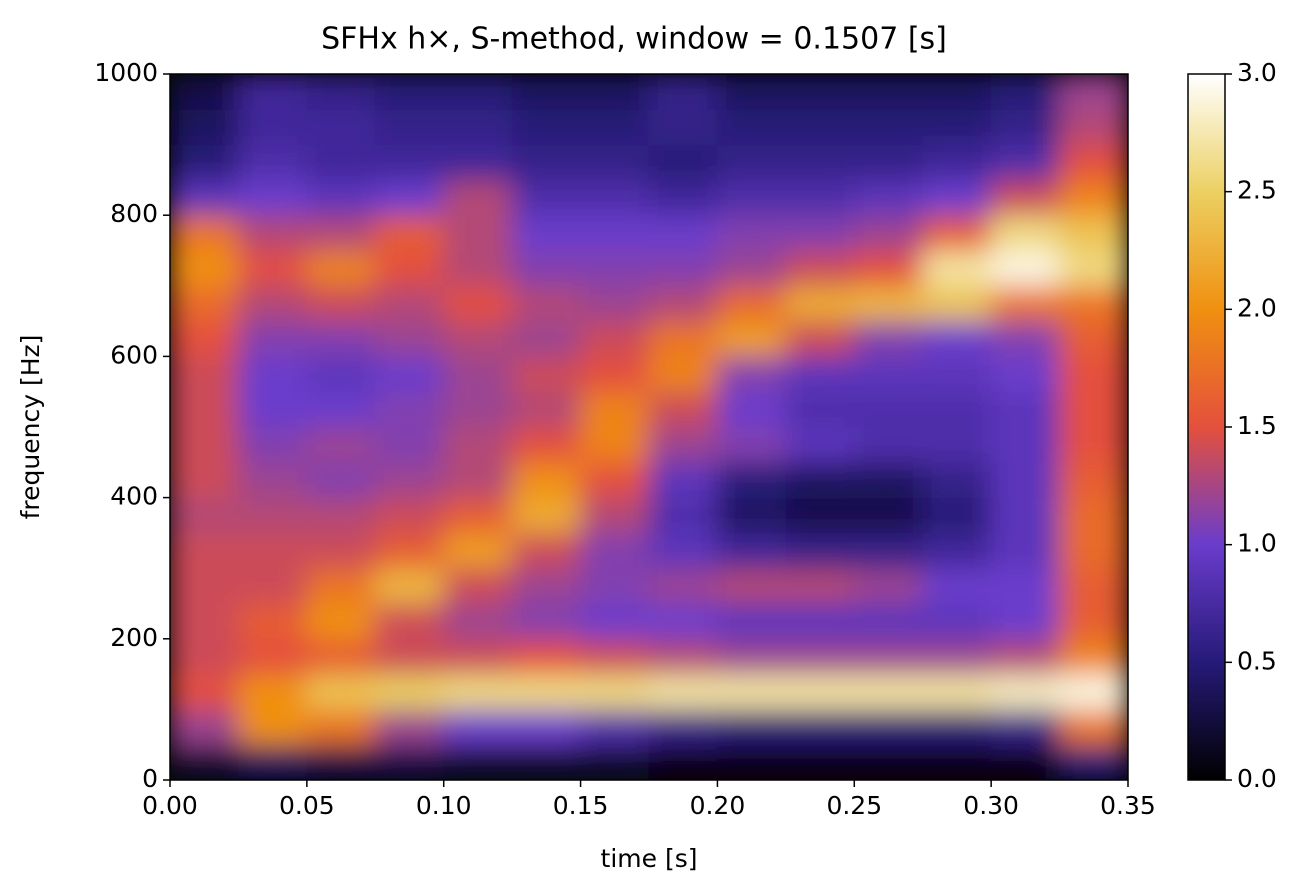 This screenshot has width=1307, height=882. Describe the element at coordinates (634, 39) in the screenshot. I see `chart-title: SFHx h×, S-method, window = 0.1507 [s]` at that location.